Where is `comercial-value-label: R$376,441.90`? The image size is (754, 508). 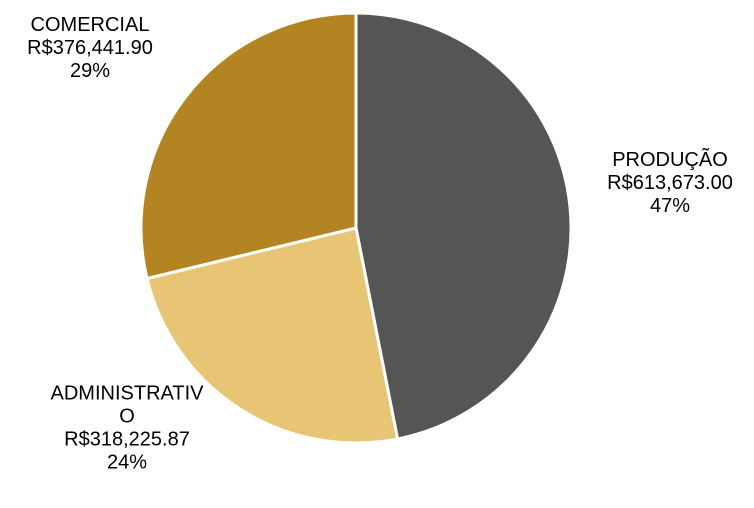 comercial-value-label: R$376,441.90 is located at coordinates (90, 48).